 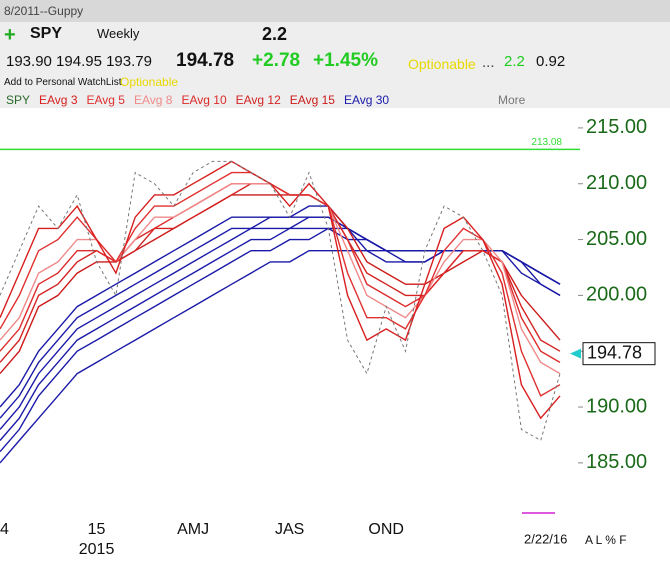 I want to click on legend-entry: EAvg 5, so click(x=105, y=100).